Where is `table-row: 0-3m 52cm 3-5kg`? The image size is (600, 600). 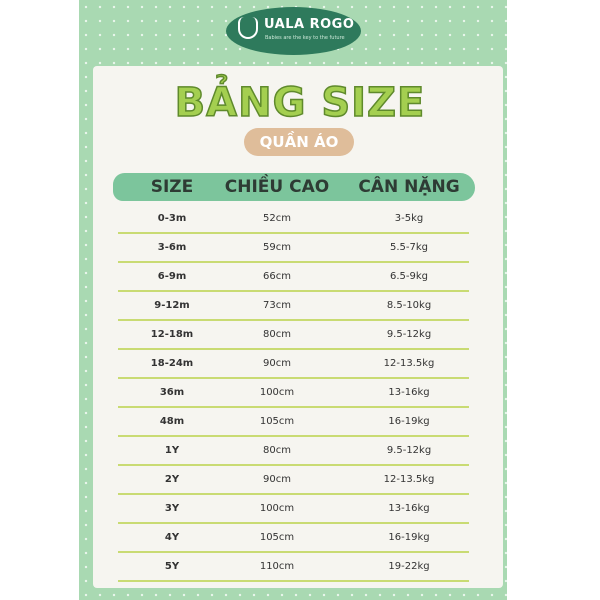 table-row: 0-3m 52cm 3-5kg is located at coordinates (300, 219).